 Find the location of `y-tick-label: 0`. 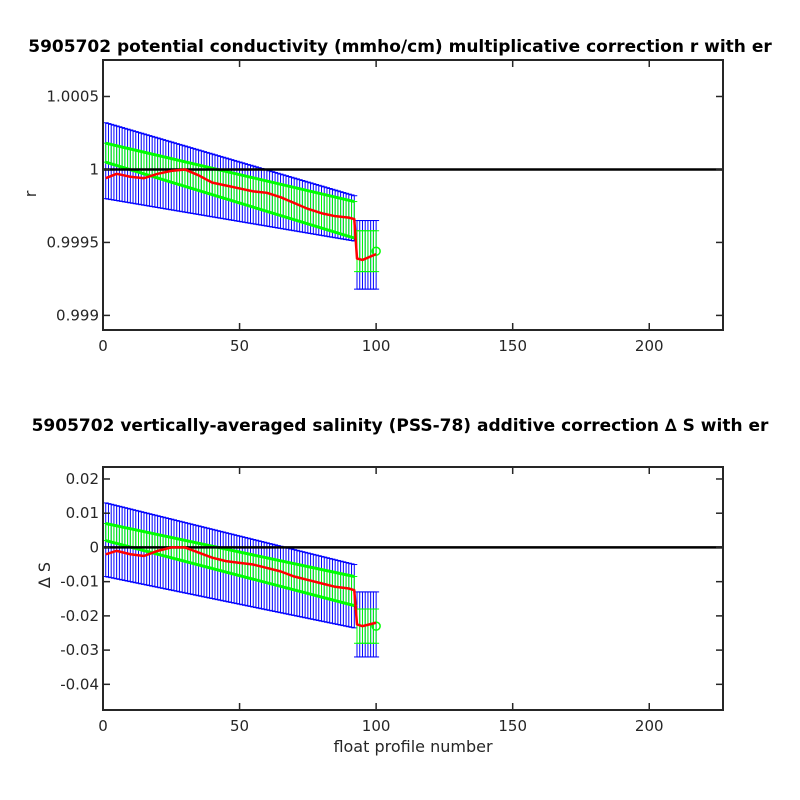

y-tick-label: 0 is located at coordinates (94, 547).